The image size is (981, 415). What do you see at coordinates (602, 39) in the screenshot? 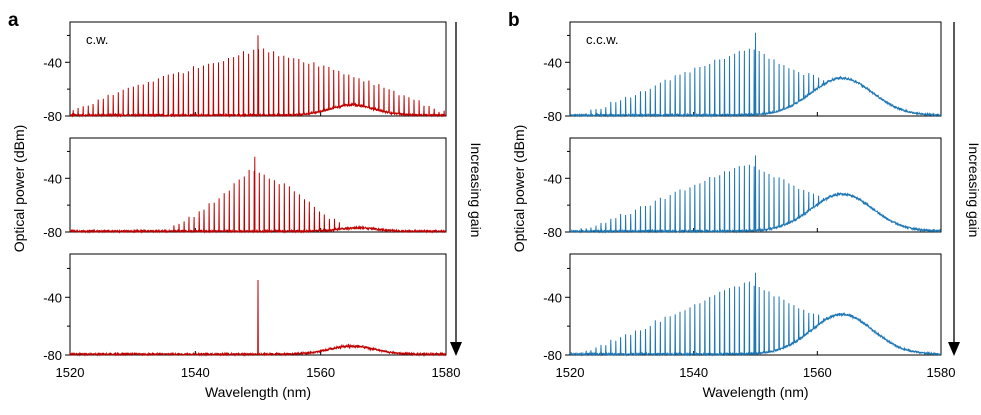
I see `mode-annotation: c.c.w.` at bounding box center [602, 39].